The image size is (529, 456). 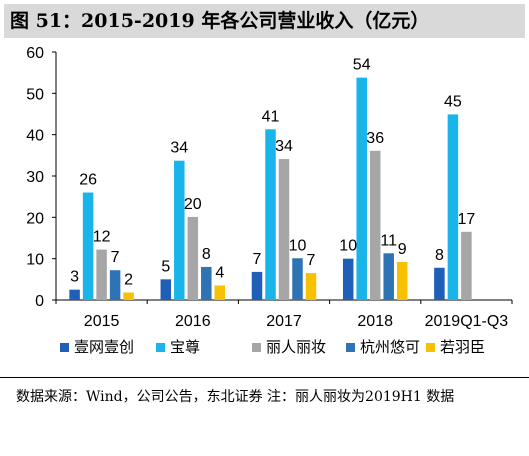 I want to click on data-label: 45, so click(x=453, y=101).